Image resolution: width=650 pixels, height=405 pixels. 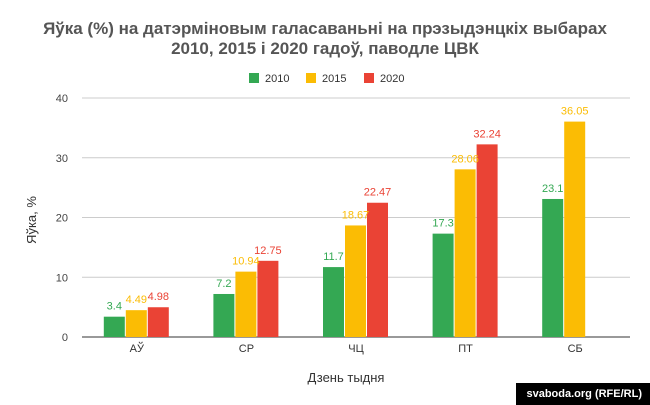 What do you see at coordinates (31, 220) in the screenshot?
I see `y-axis-label: Яўка, %` at bounding box center [31, 220].